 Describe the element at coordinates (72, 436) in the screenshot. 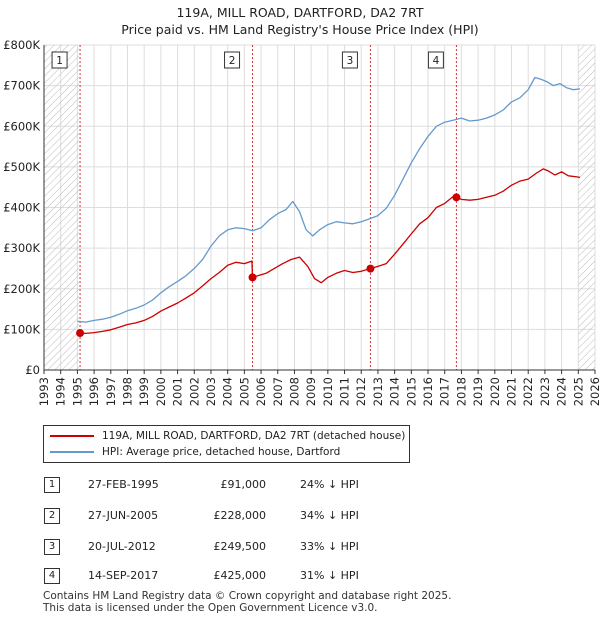

I see `legend-swatch-price` at that location.